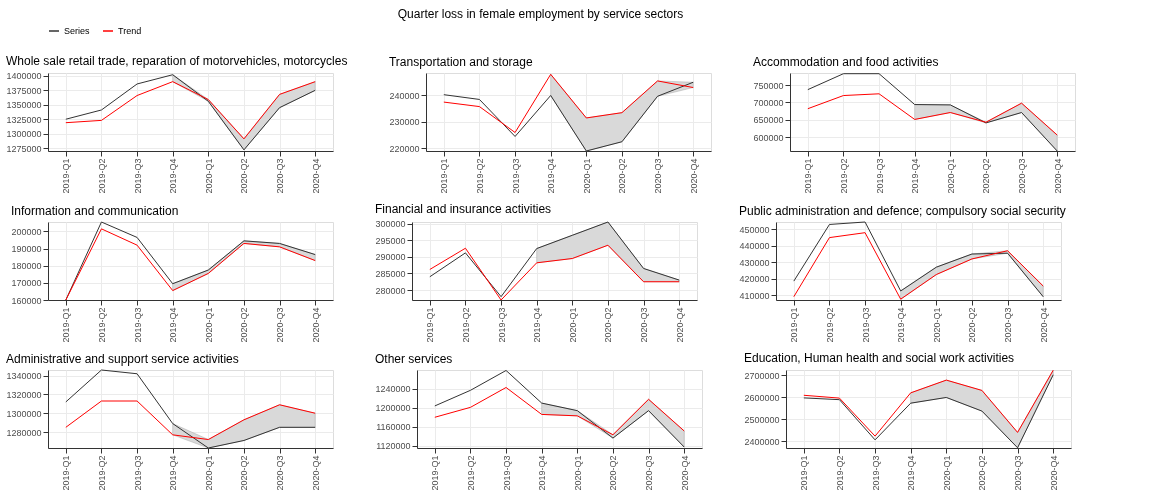 The height and width of the screenshot is (491, 1167). I want to click on y-tick-label: 295000, so click(390, 240).